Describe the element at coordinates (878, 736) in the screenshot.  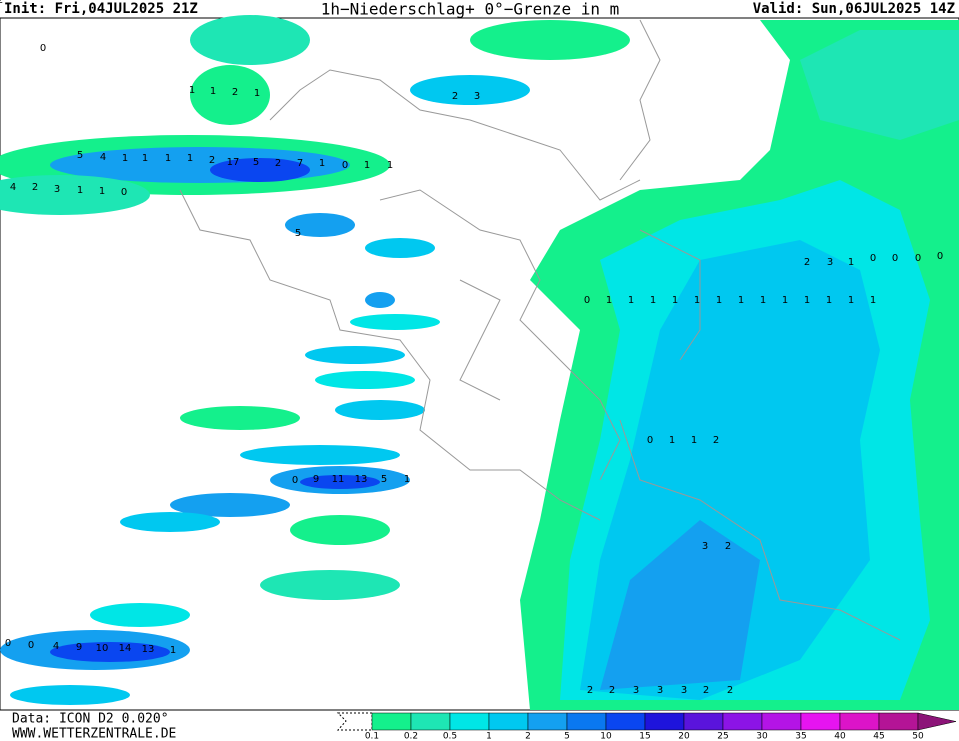
I see `legend-label: 45` at that location.